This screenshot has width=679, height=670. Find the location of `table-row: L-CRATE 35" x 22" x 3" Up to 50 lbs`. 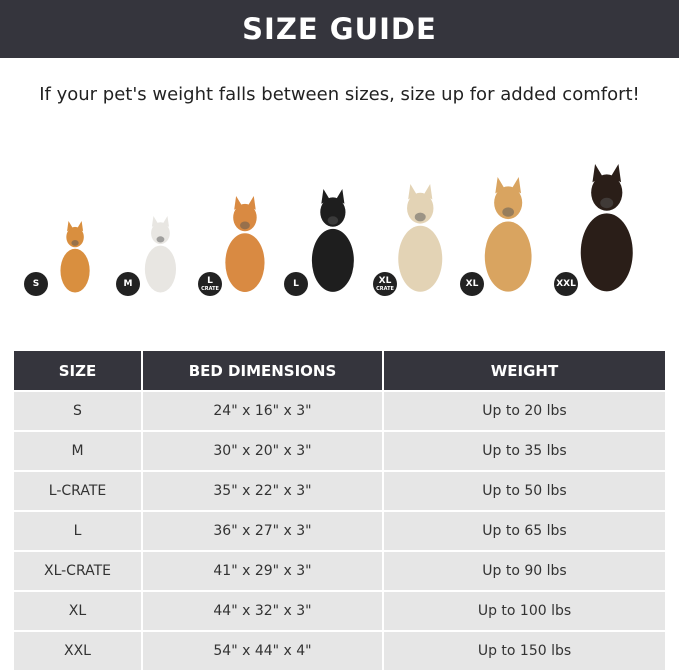

table-row: L-CRATE 35" x 22" x 3" Up to 50 lbs is located at coordinates (339, 490).